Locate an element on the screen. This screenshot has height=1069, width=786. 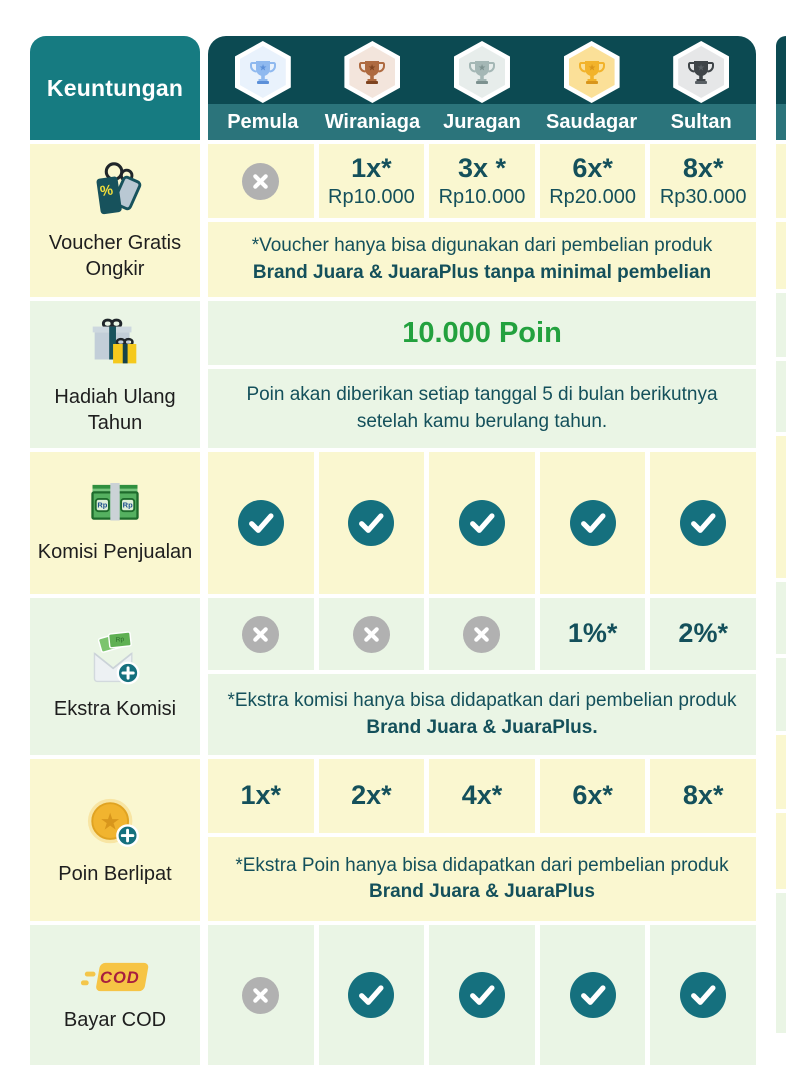
peek-header is located at coordinates (781, 88).